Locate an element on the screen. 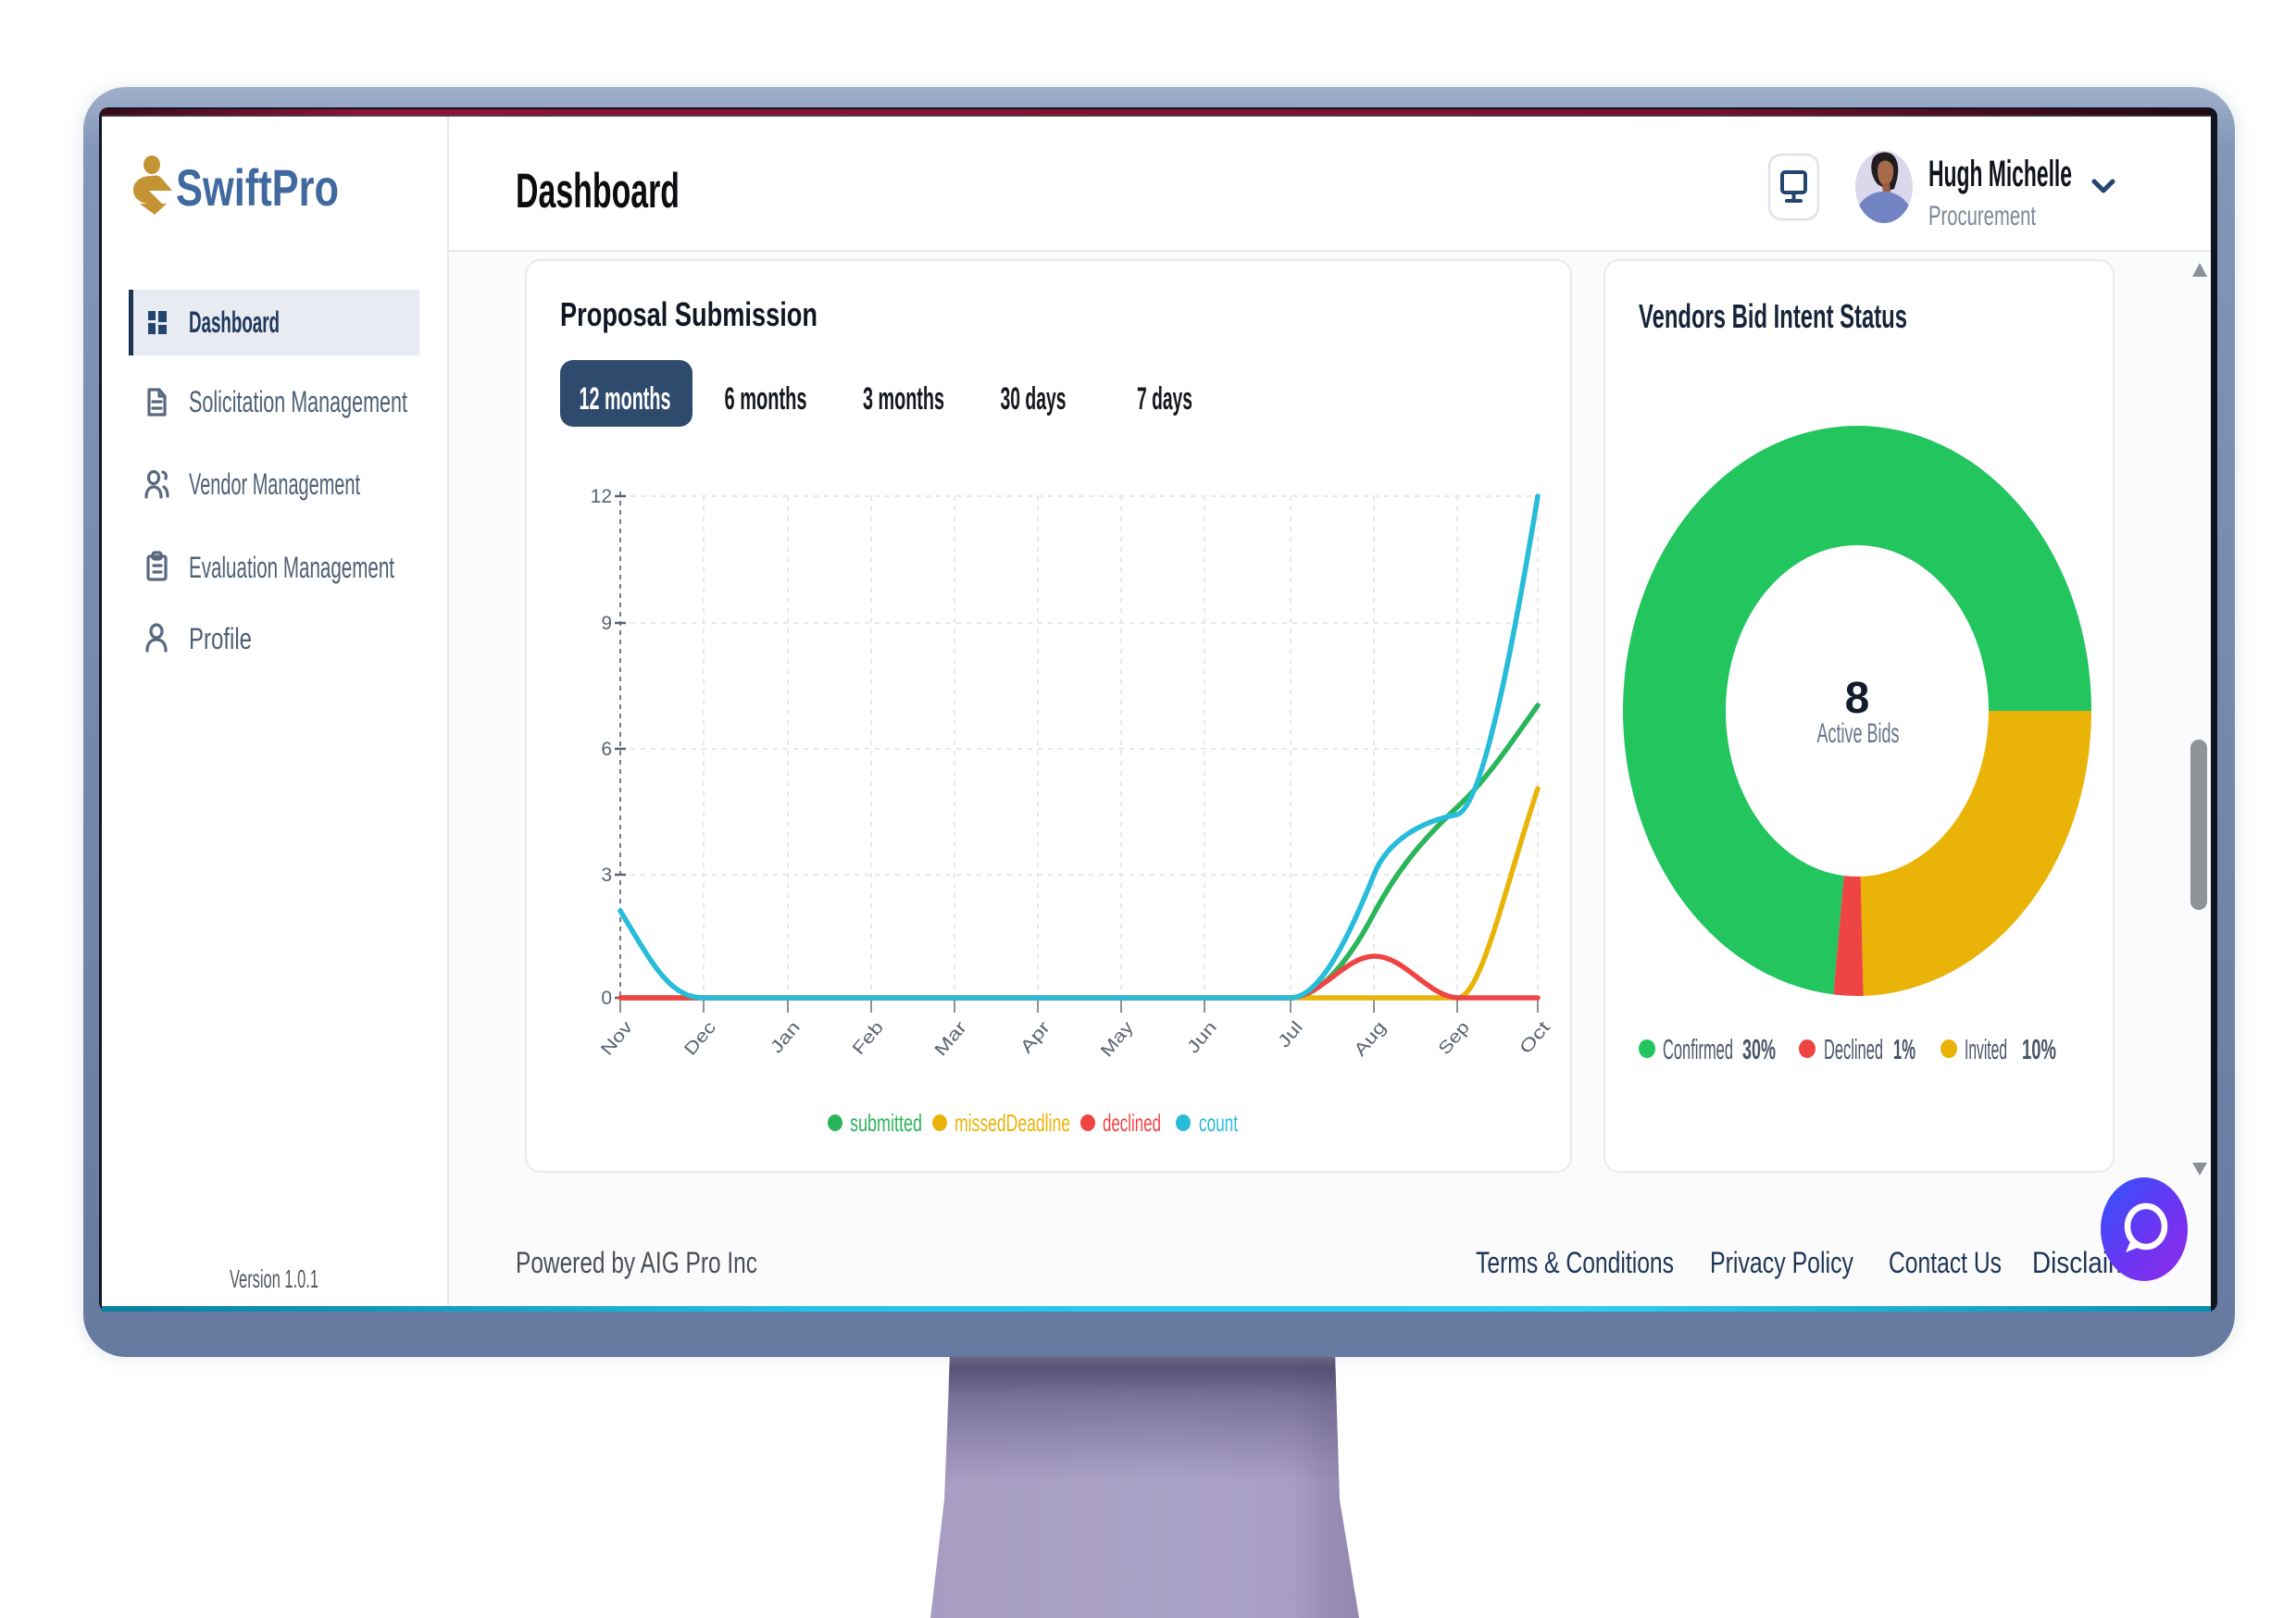 The width and height of the screenshot is (2296, 1618). svg-text: Proposal Submission is located at coordinates (688, 314).